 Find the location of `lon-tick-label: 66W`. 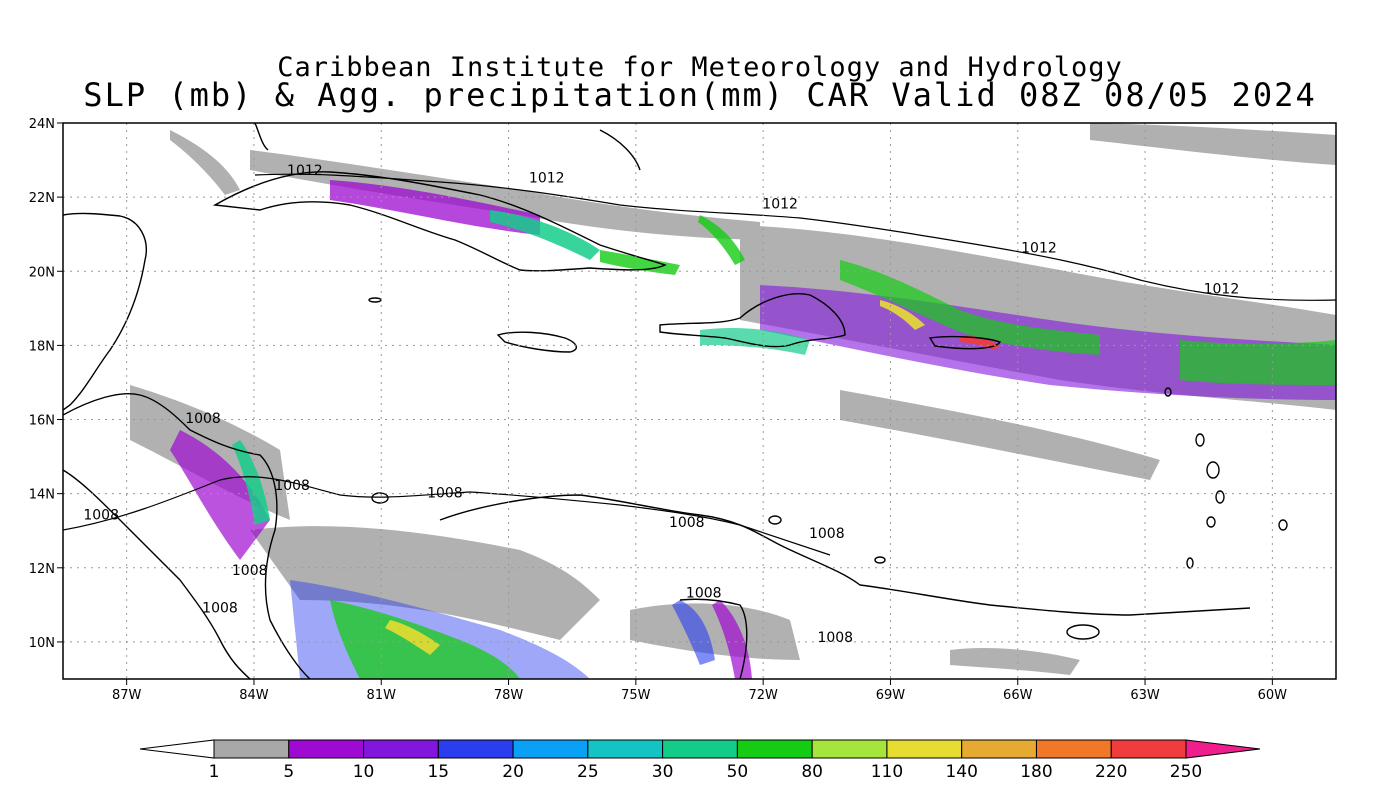

lon-tick-label: 66W is located at coordinates (1018, 695).